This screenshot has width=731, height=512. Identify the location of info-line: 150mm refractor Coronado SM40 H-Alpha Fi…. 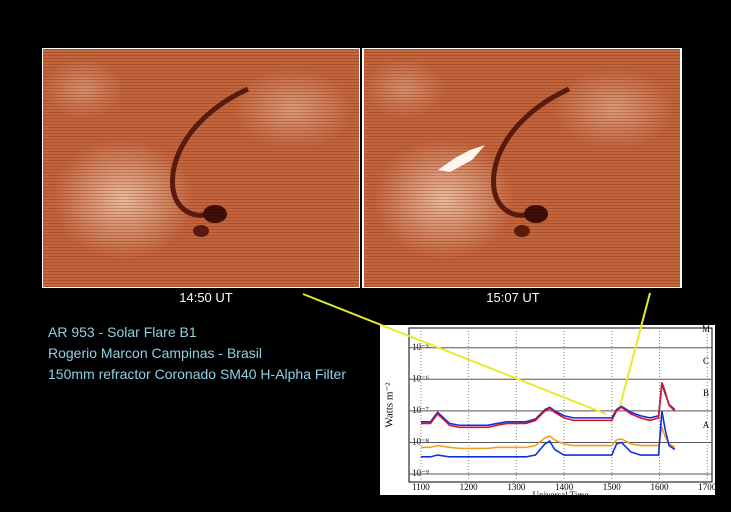
(197, 374).